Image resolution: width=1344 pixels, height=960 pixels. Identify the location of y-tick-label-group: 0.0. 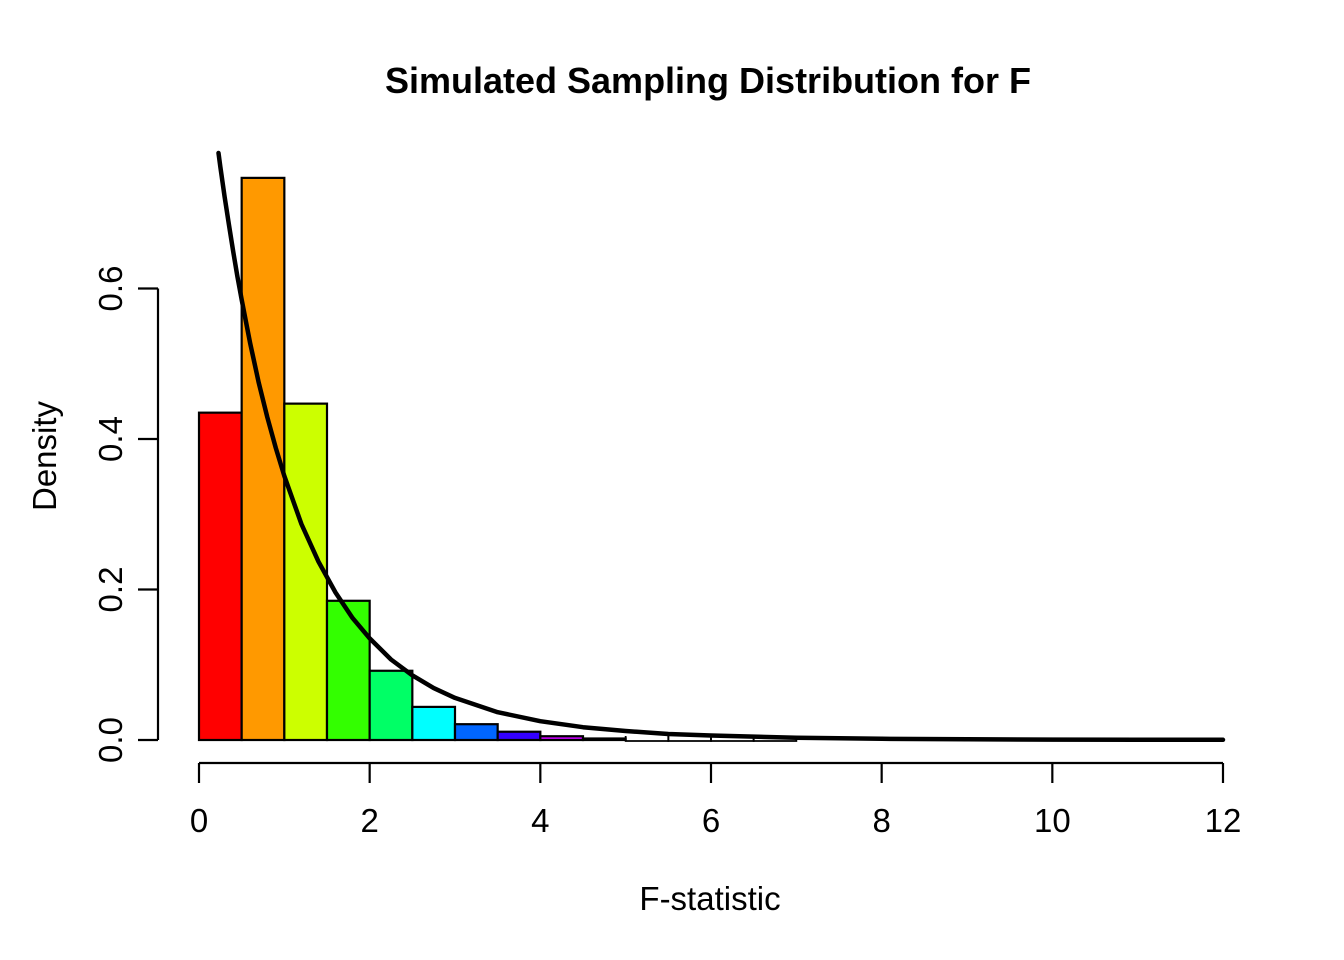
(110, 740).